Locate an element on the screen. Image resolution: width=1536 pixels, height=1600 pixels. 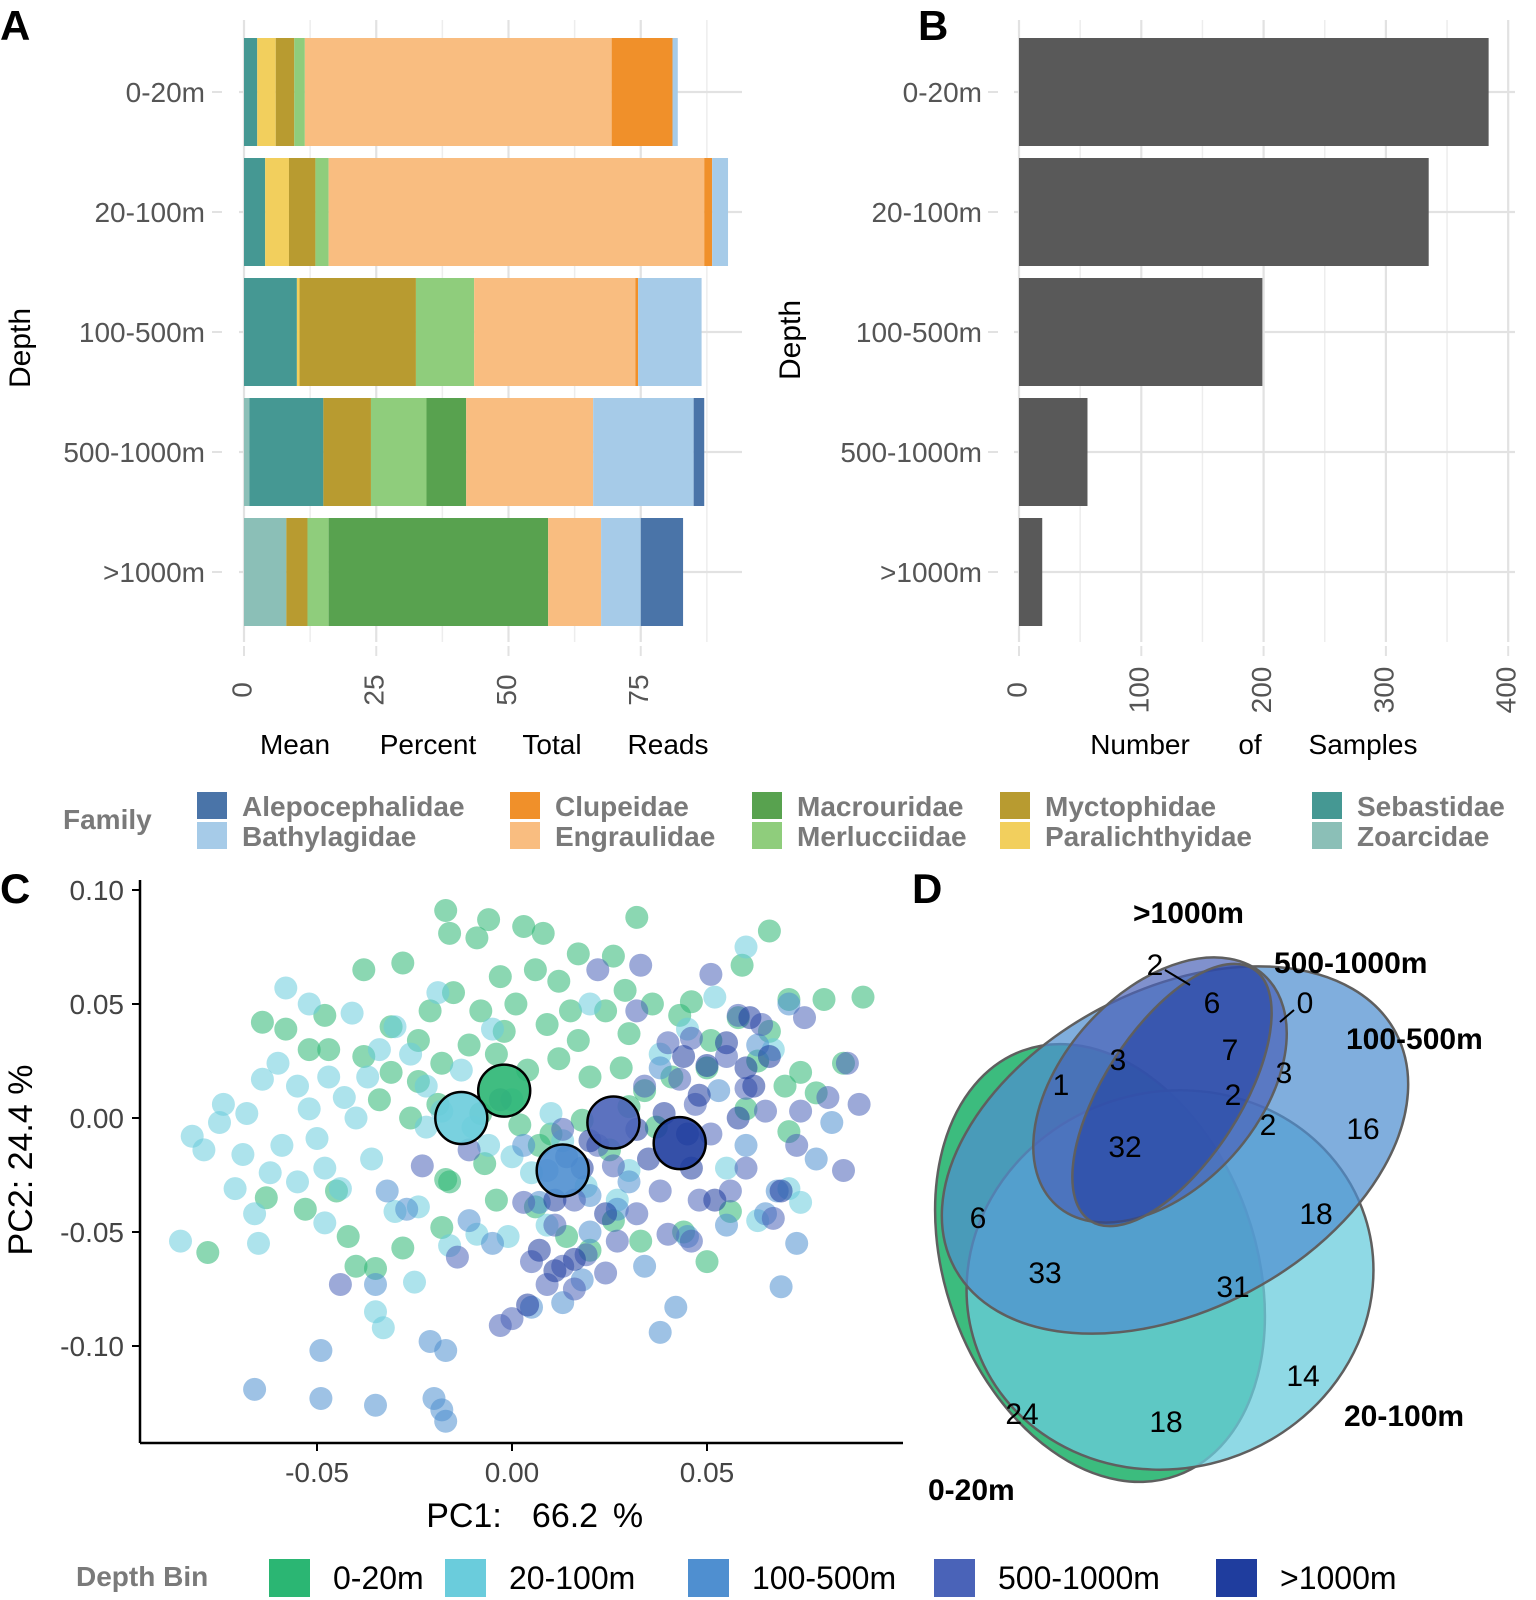
panel-a-x-axis-word: Reads is located at coordinates (668, 744).